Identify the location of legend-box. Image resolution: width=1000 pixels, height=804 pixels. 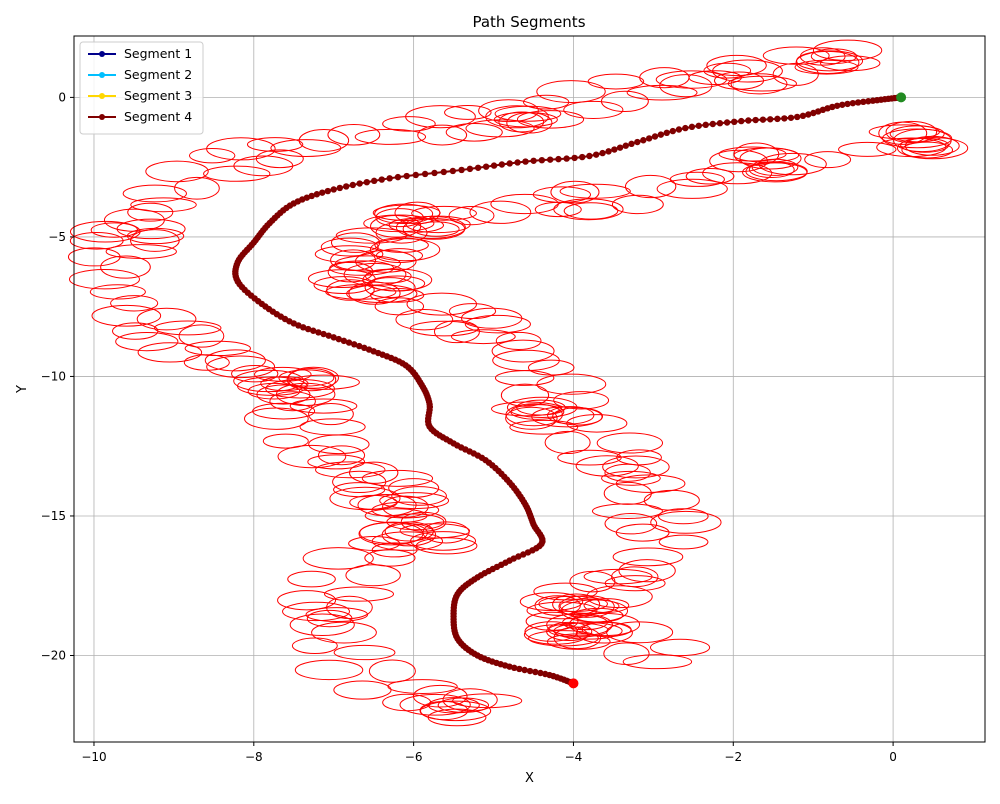
(141, 88).